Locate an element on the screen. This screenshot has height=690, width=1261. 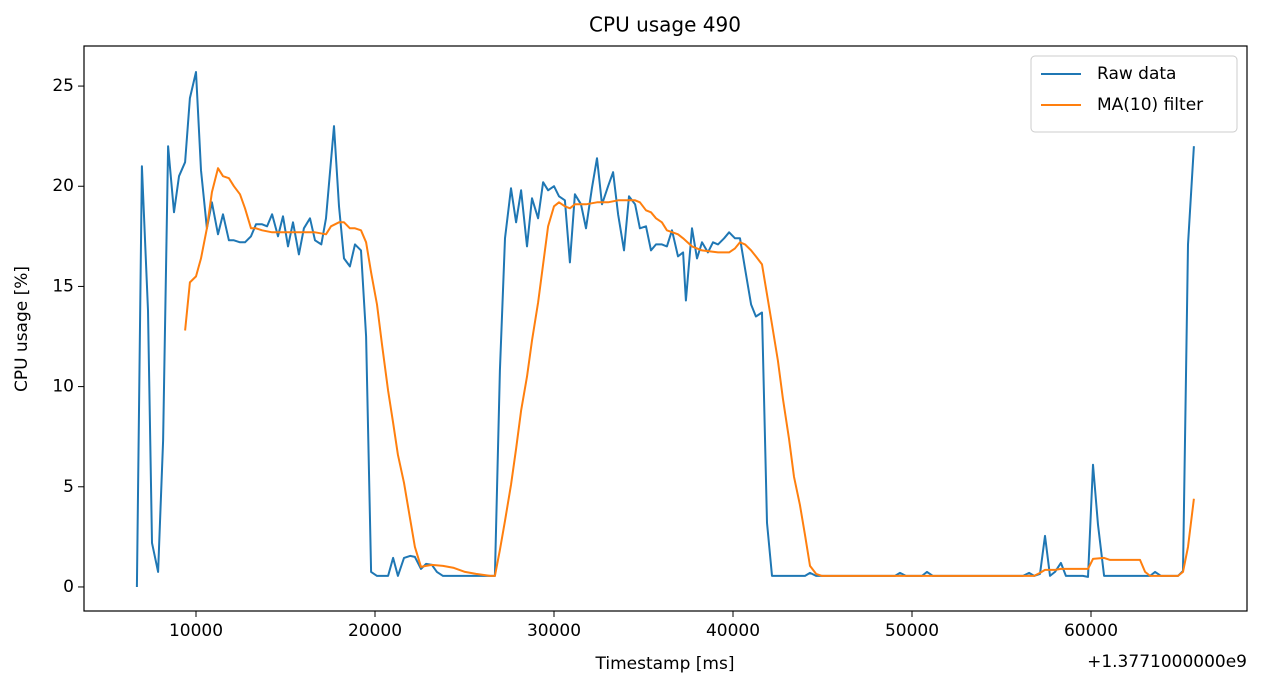
y-tick-label: 5 is located at coordinates (68, 487).